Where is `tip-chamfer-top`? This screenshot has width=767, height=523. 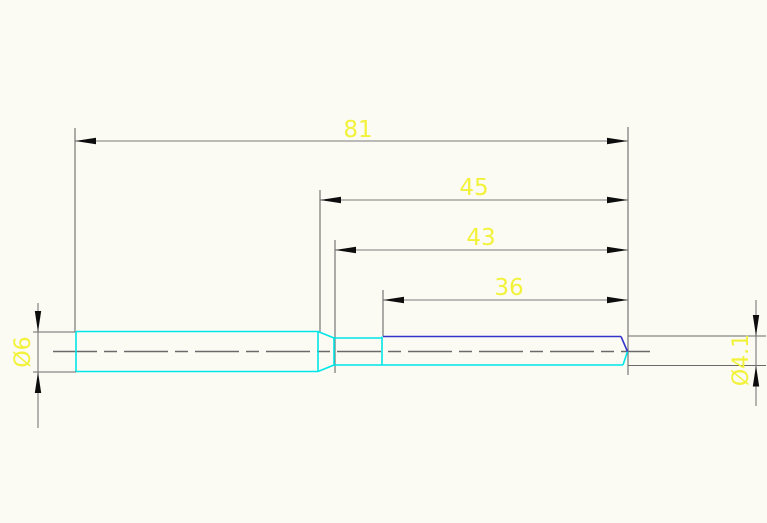 tip-chamfer-top is located at coordinates (624, 344).